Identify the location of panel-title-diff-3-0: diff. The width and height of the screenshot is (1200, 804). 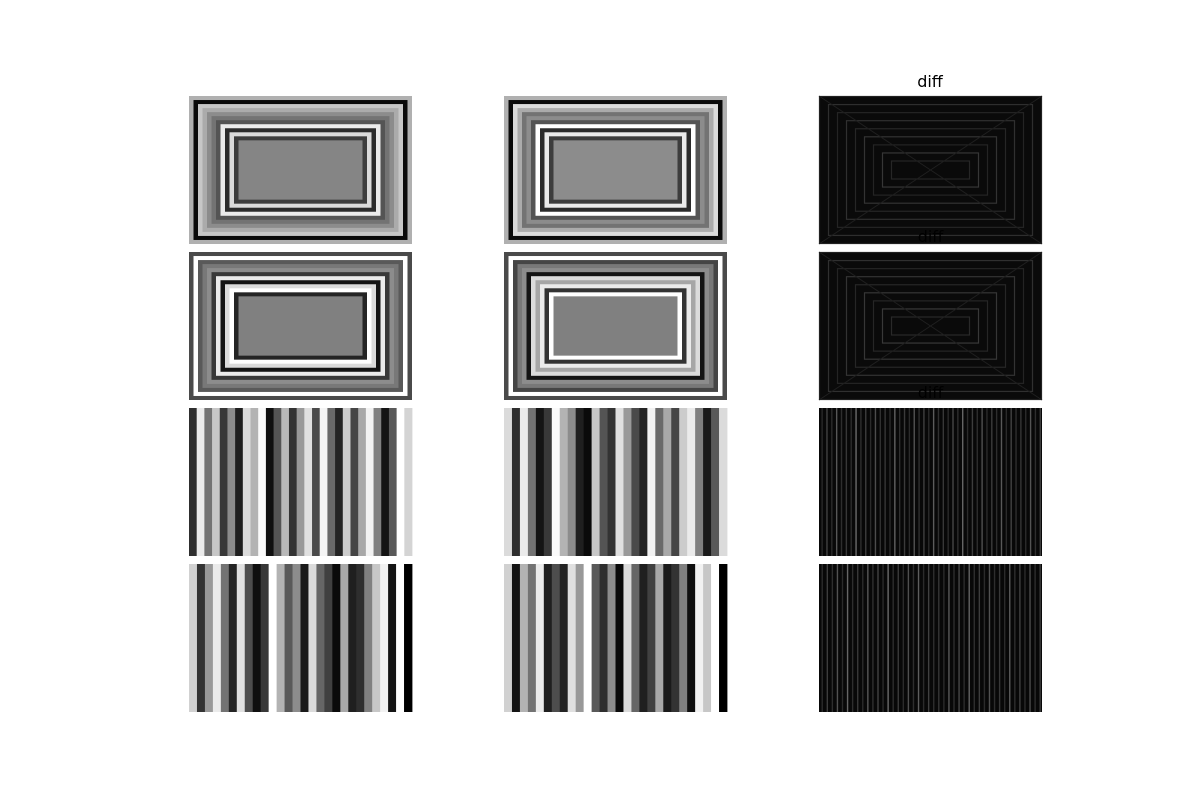
(931, 392).